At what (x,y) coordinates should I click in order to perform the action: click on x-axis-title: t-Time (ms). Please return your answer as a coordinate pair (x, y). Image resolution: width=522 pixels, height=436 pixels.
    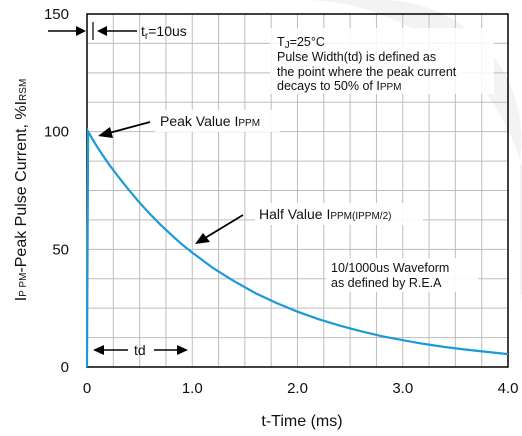
    Looking at the image, I should click on (301, 421).